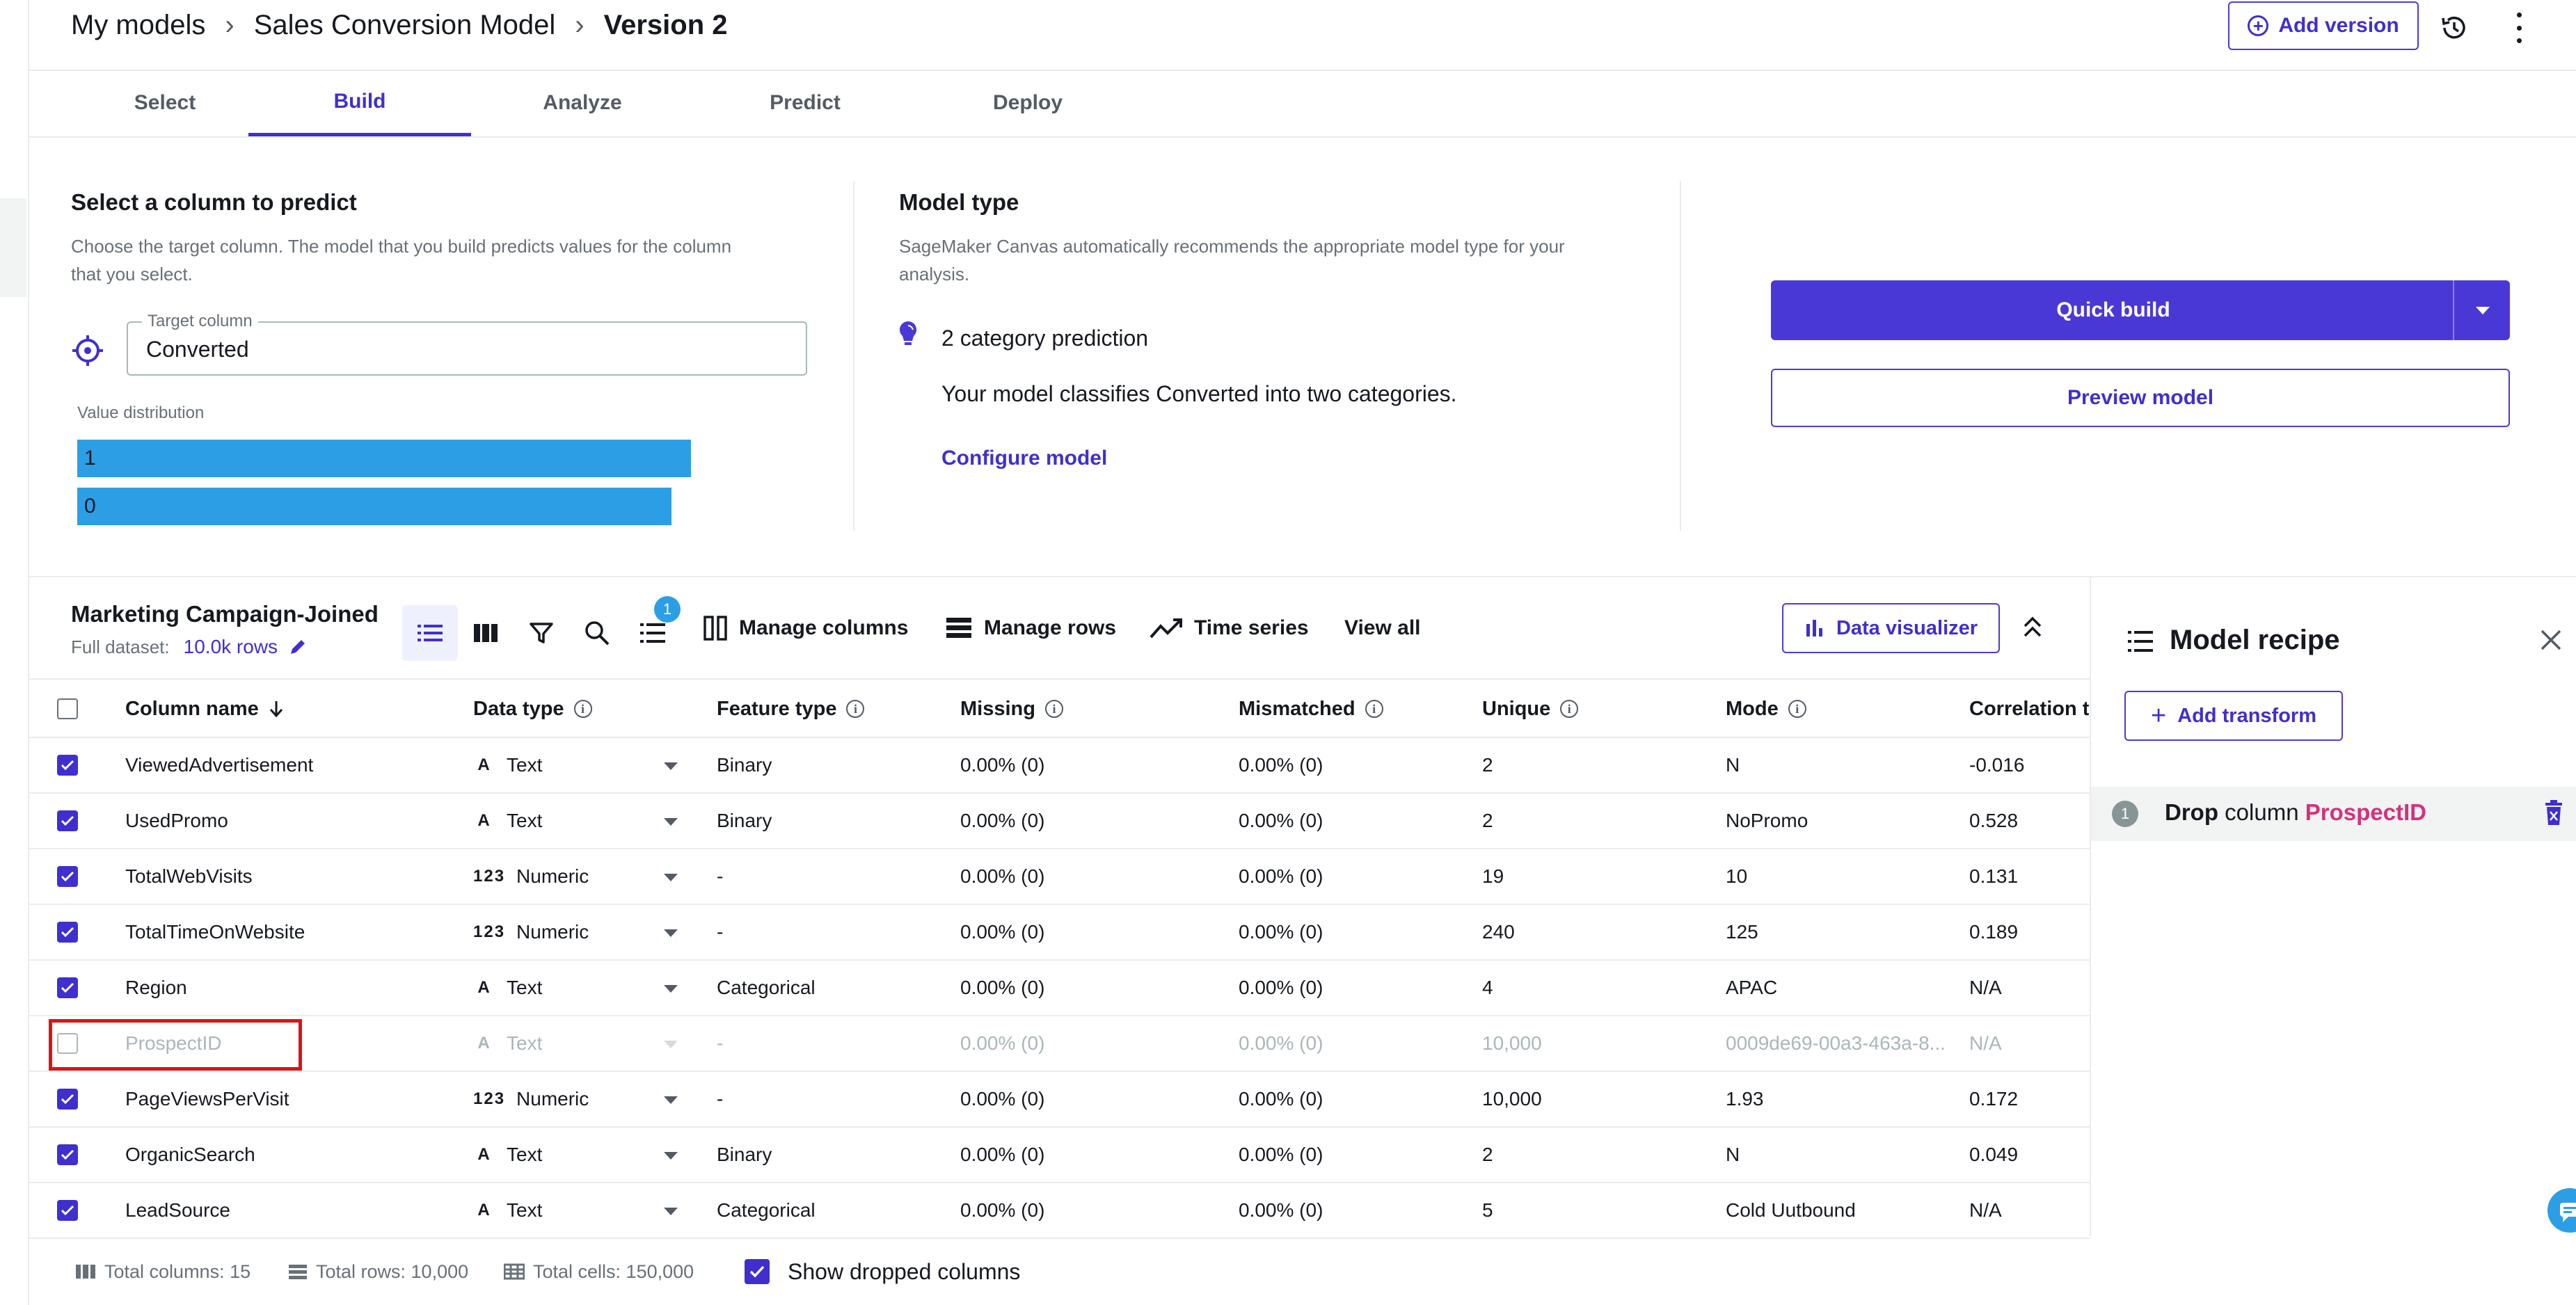  Describe the element at coordinates (1382, 627) in the screenshot. I see `view-all-button: View all` at that location.